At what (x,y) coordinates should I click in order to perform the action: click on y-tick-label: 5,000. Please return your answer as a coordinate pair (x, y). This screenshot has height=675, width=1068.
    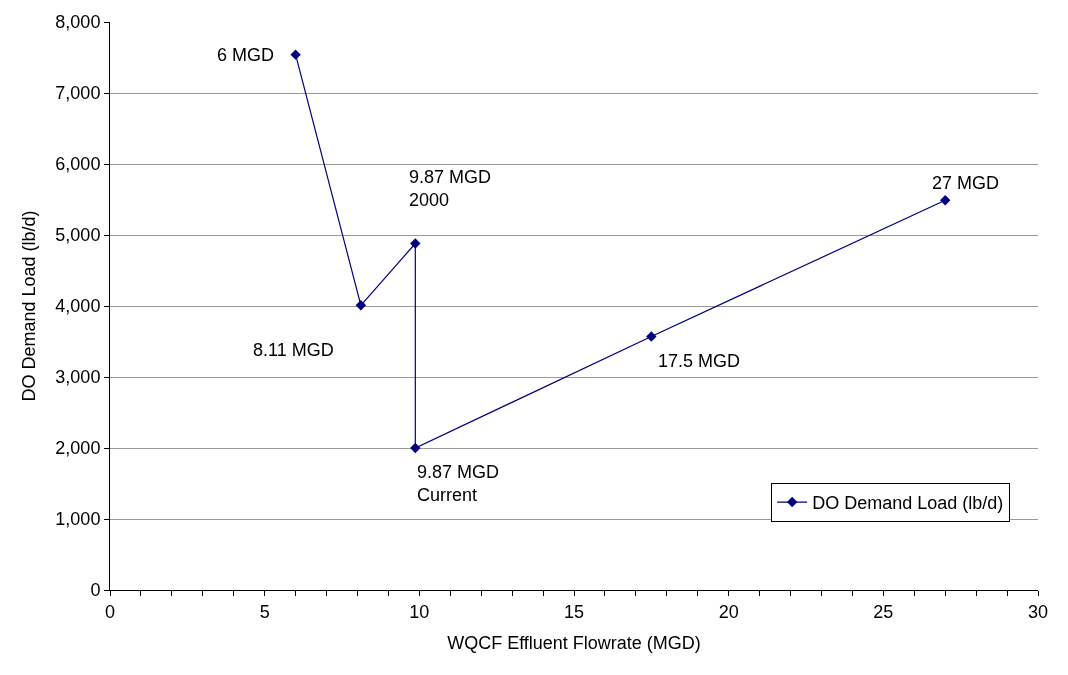
    Looking at the image, I should click on (78, 235).